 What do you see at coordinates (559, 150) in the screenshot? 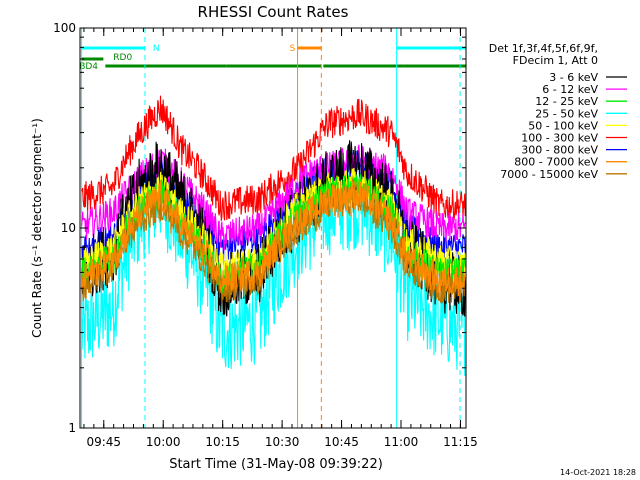
I see `legend-label-6: 300 - 800 keV` at bounding box center [559, 150].